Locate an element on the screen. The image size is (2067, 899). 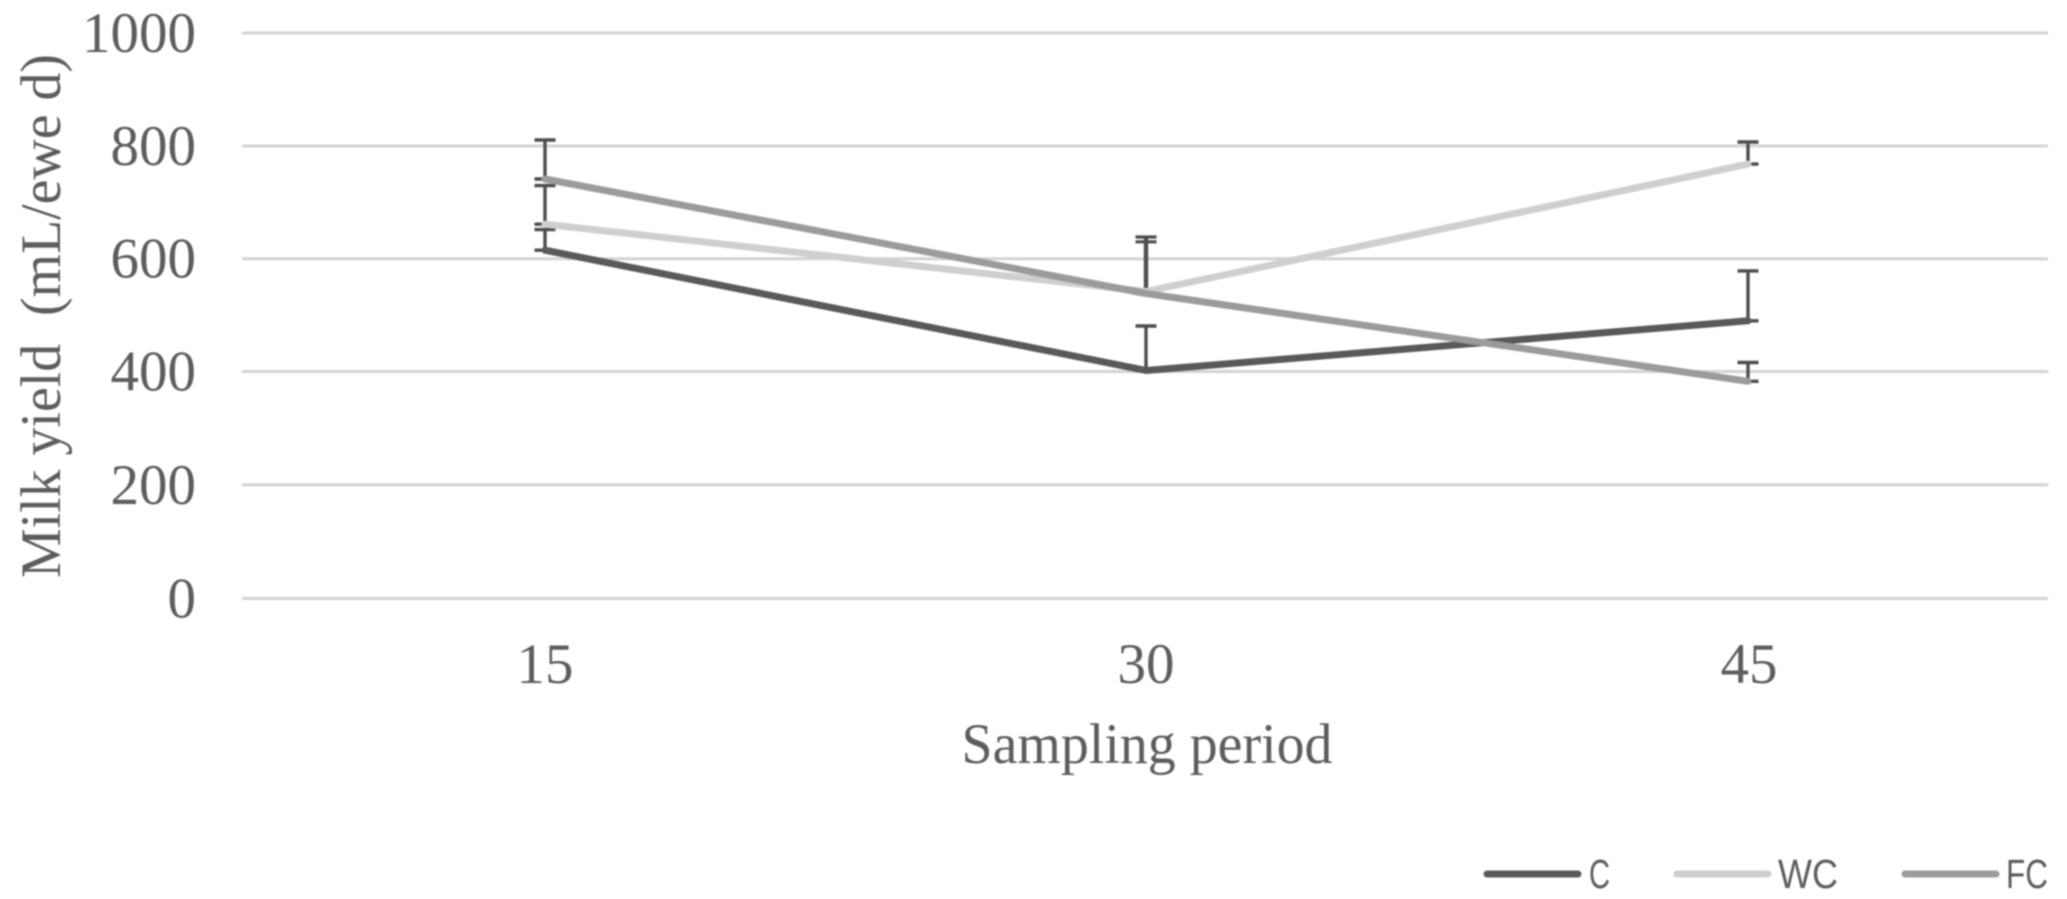
svg-text: C is located at coordinates (1599, 874).